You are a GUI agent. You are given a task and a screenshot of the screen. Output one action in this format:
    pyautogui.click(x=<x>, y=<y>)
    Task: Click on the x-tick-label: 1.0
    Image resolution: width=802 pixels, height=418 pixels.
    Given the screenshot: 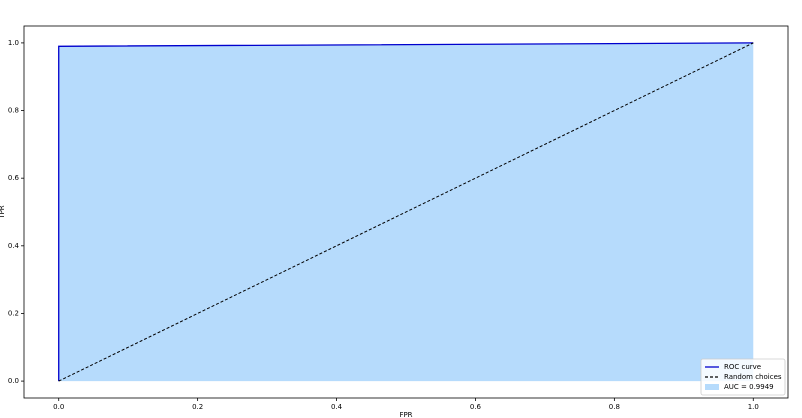 What is the action you would take?
    pyautogui.click(x=753, y=407)
    